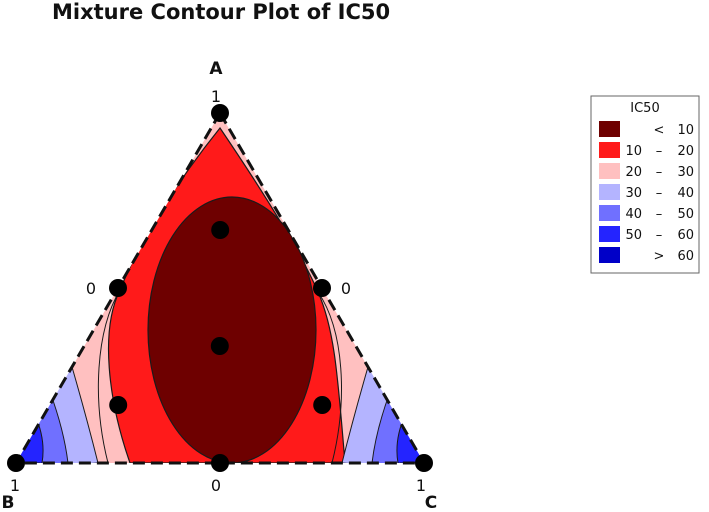  Describe the element at coordinates (633, 214) in the screenshot. I see `legend-low: 40` at that location.